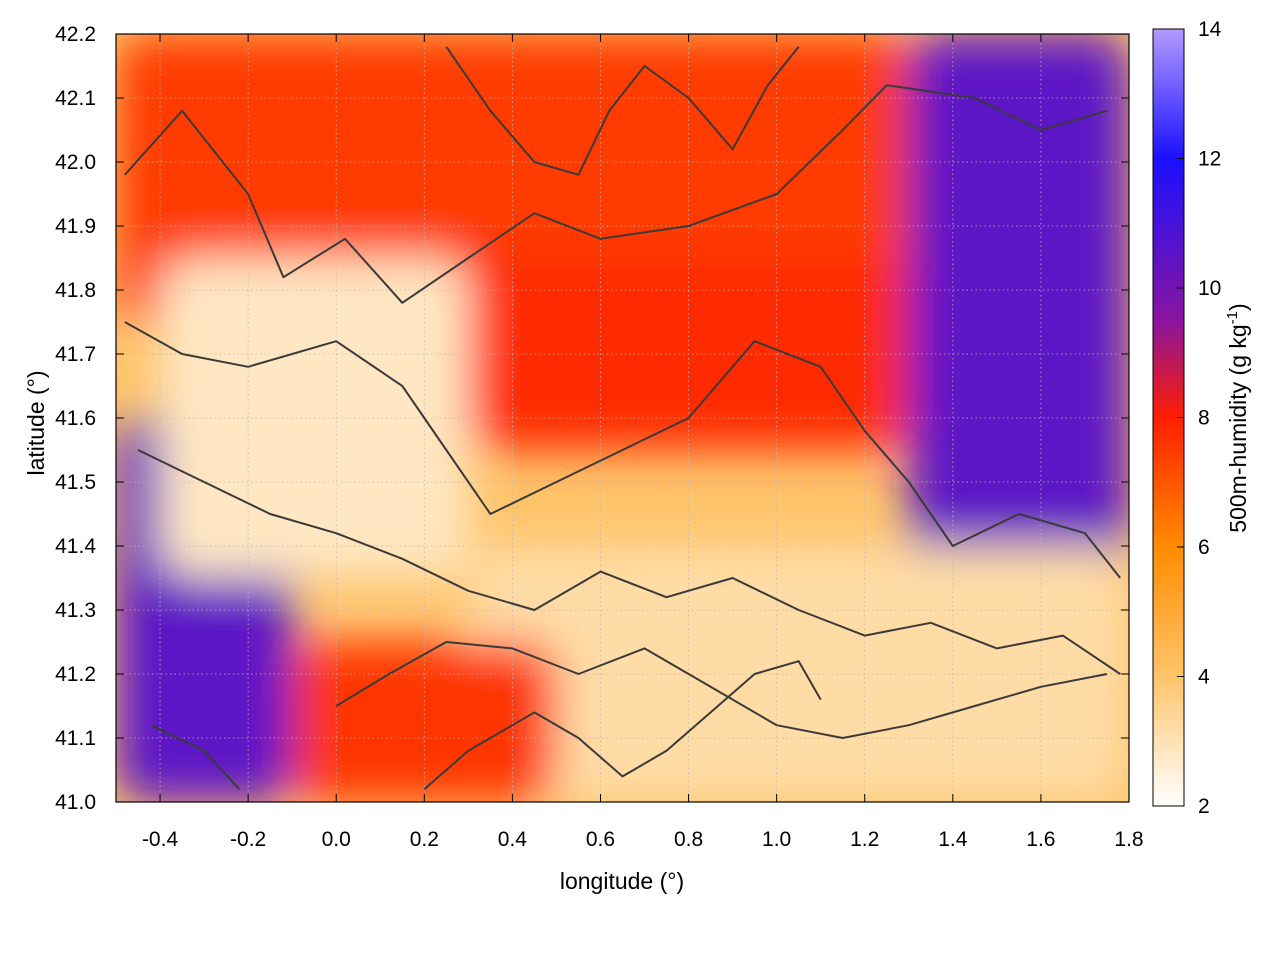  I want to click on y-tick-label: 41.9, so click(75, 226).